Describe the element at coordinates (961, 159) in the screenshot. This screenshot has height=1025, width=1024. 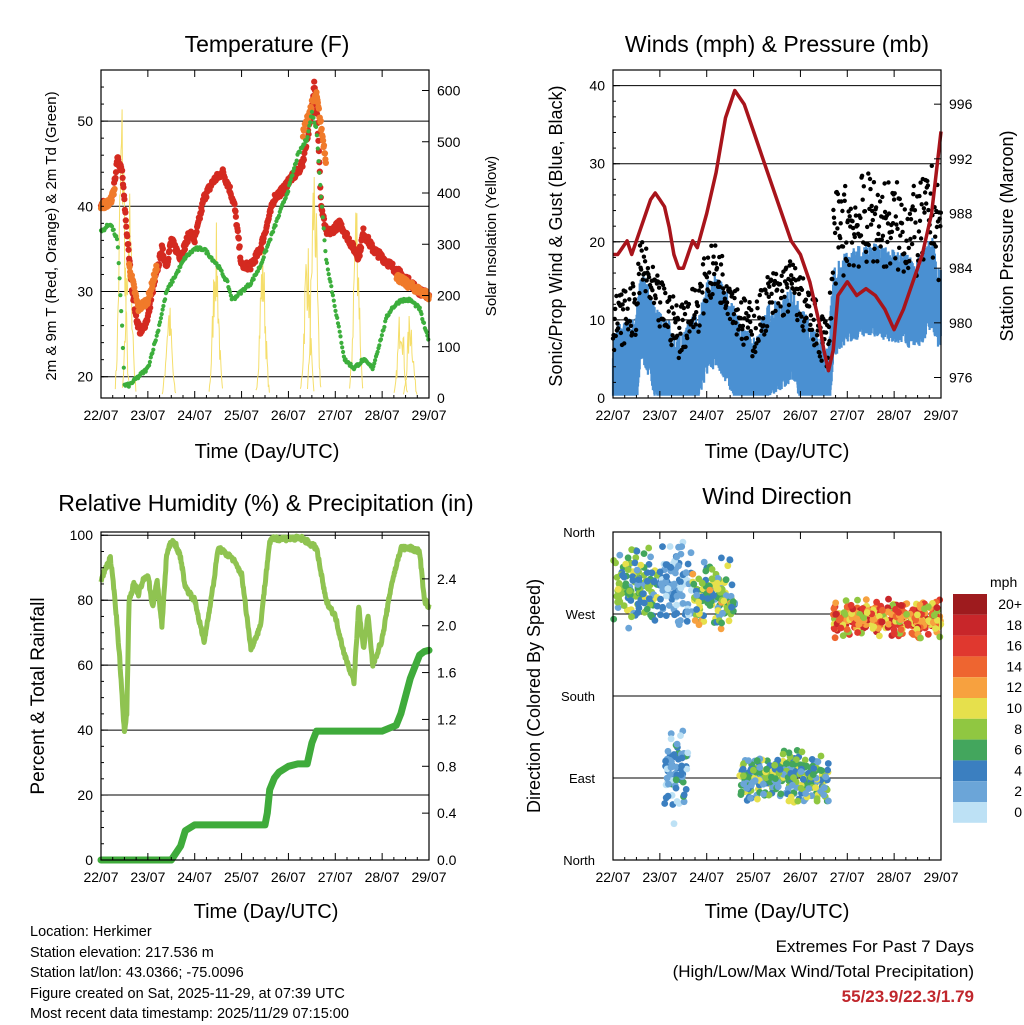
I see `pressure-y2-tick-label: 992` at that location.